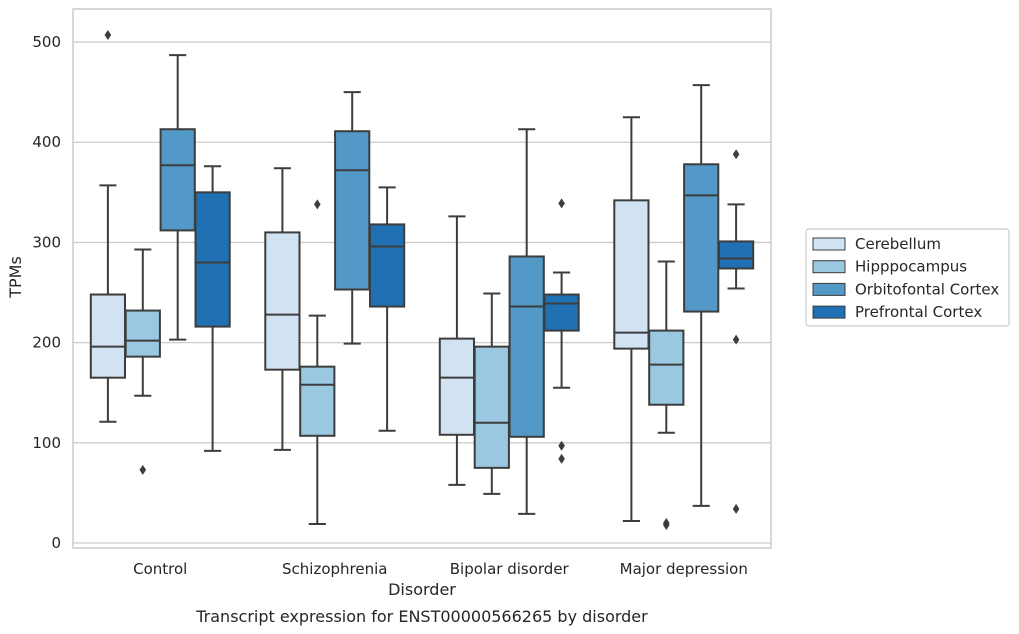  Describe the element at coordinates (46, 292) in the screenshot. I see `y-axis-tick-labels: 0 100 200 300 400 500` at that location.